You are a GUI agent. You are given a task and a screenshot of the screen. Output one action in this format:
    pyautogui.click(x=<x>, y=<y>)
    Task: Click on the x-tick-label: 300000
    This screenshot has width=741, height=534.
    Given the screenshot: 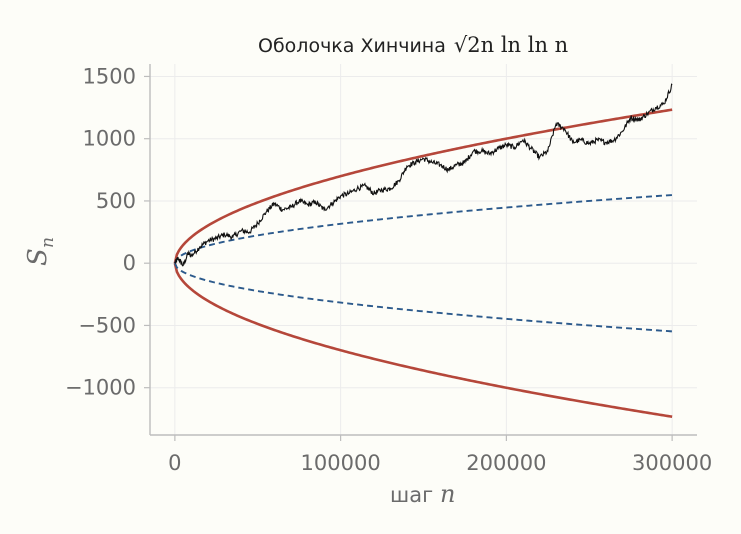 What is the action you would take?
    pyautogui.click(x=672, y=463)
    